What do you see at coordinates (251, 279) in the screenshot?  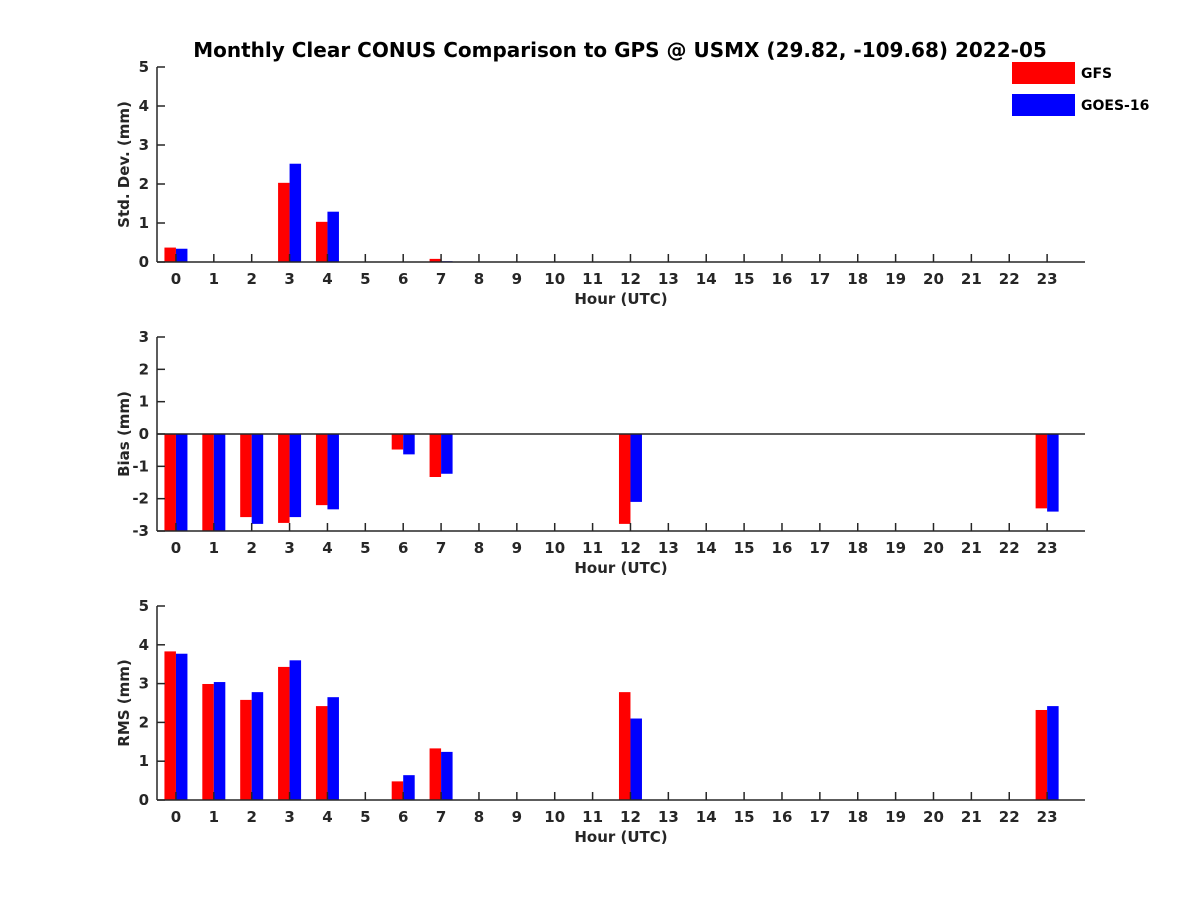 I see `x-tick-label: 2` at bounding box center [251, 279].